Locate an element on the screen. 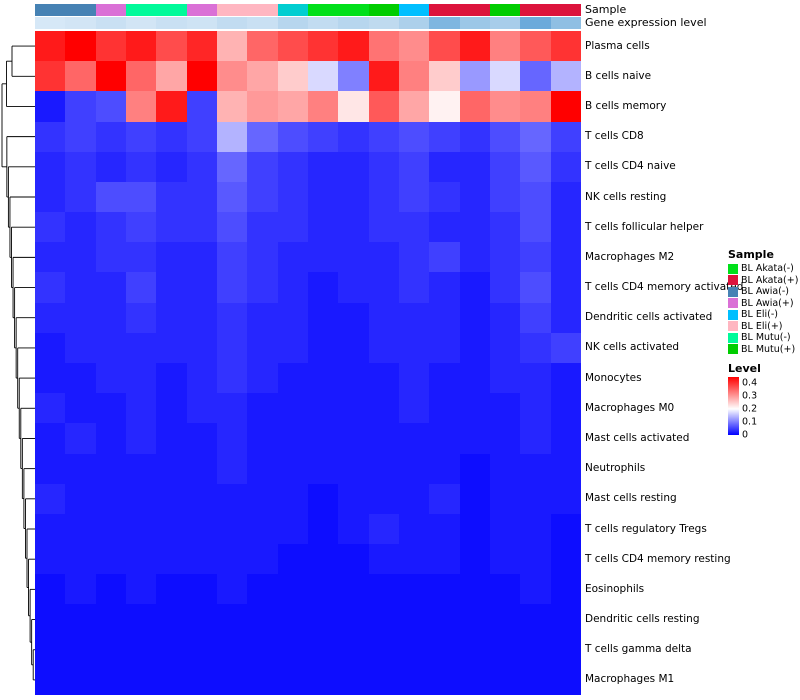 Image resolution: width=800 pixels, height=700 pixels. row-label: Macrophages M2 is located at coordinates (630, 256).